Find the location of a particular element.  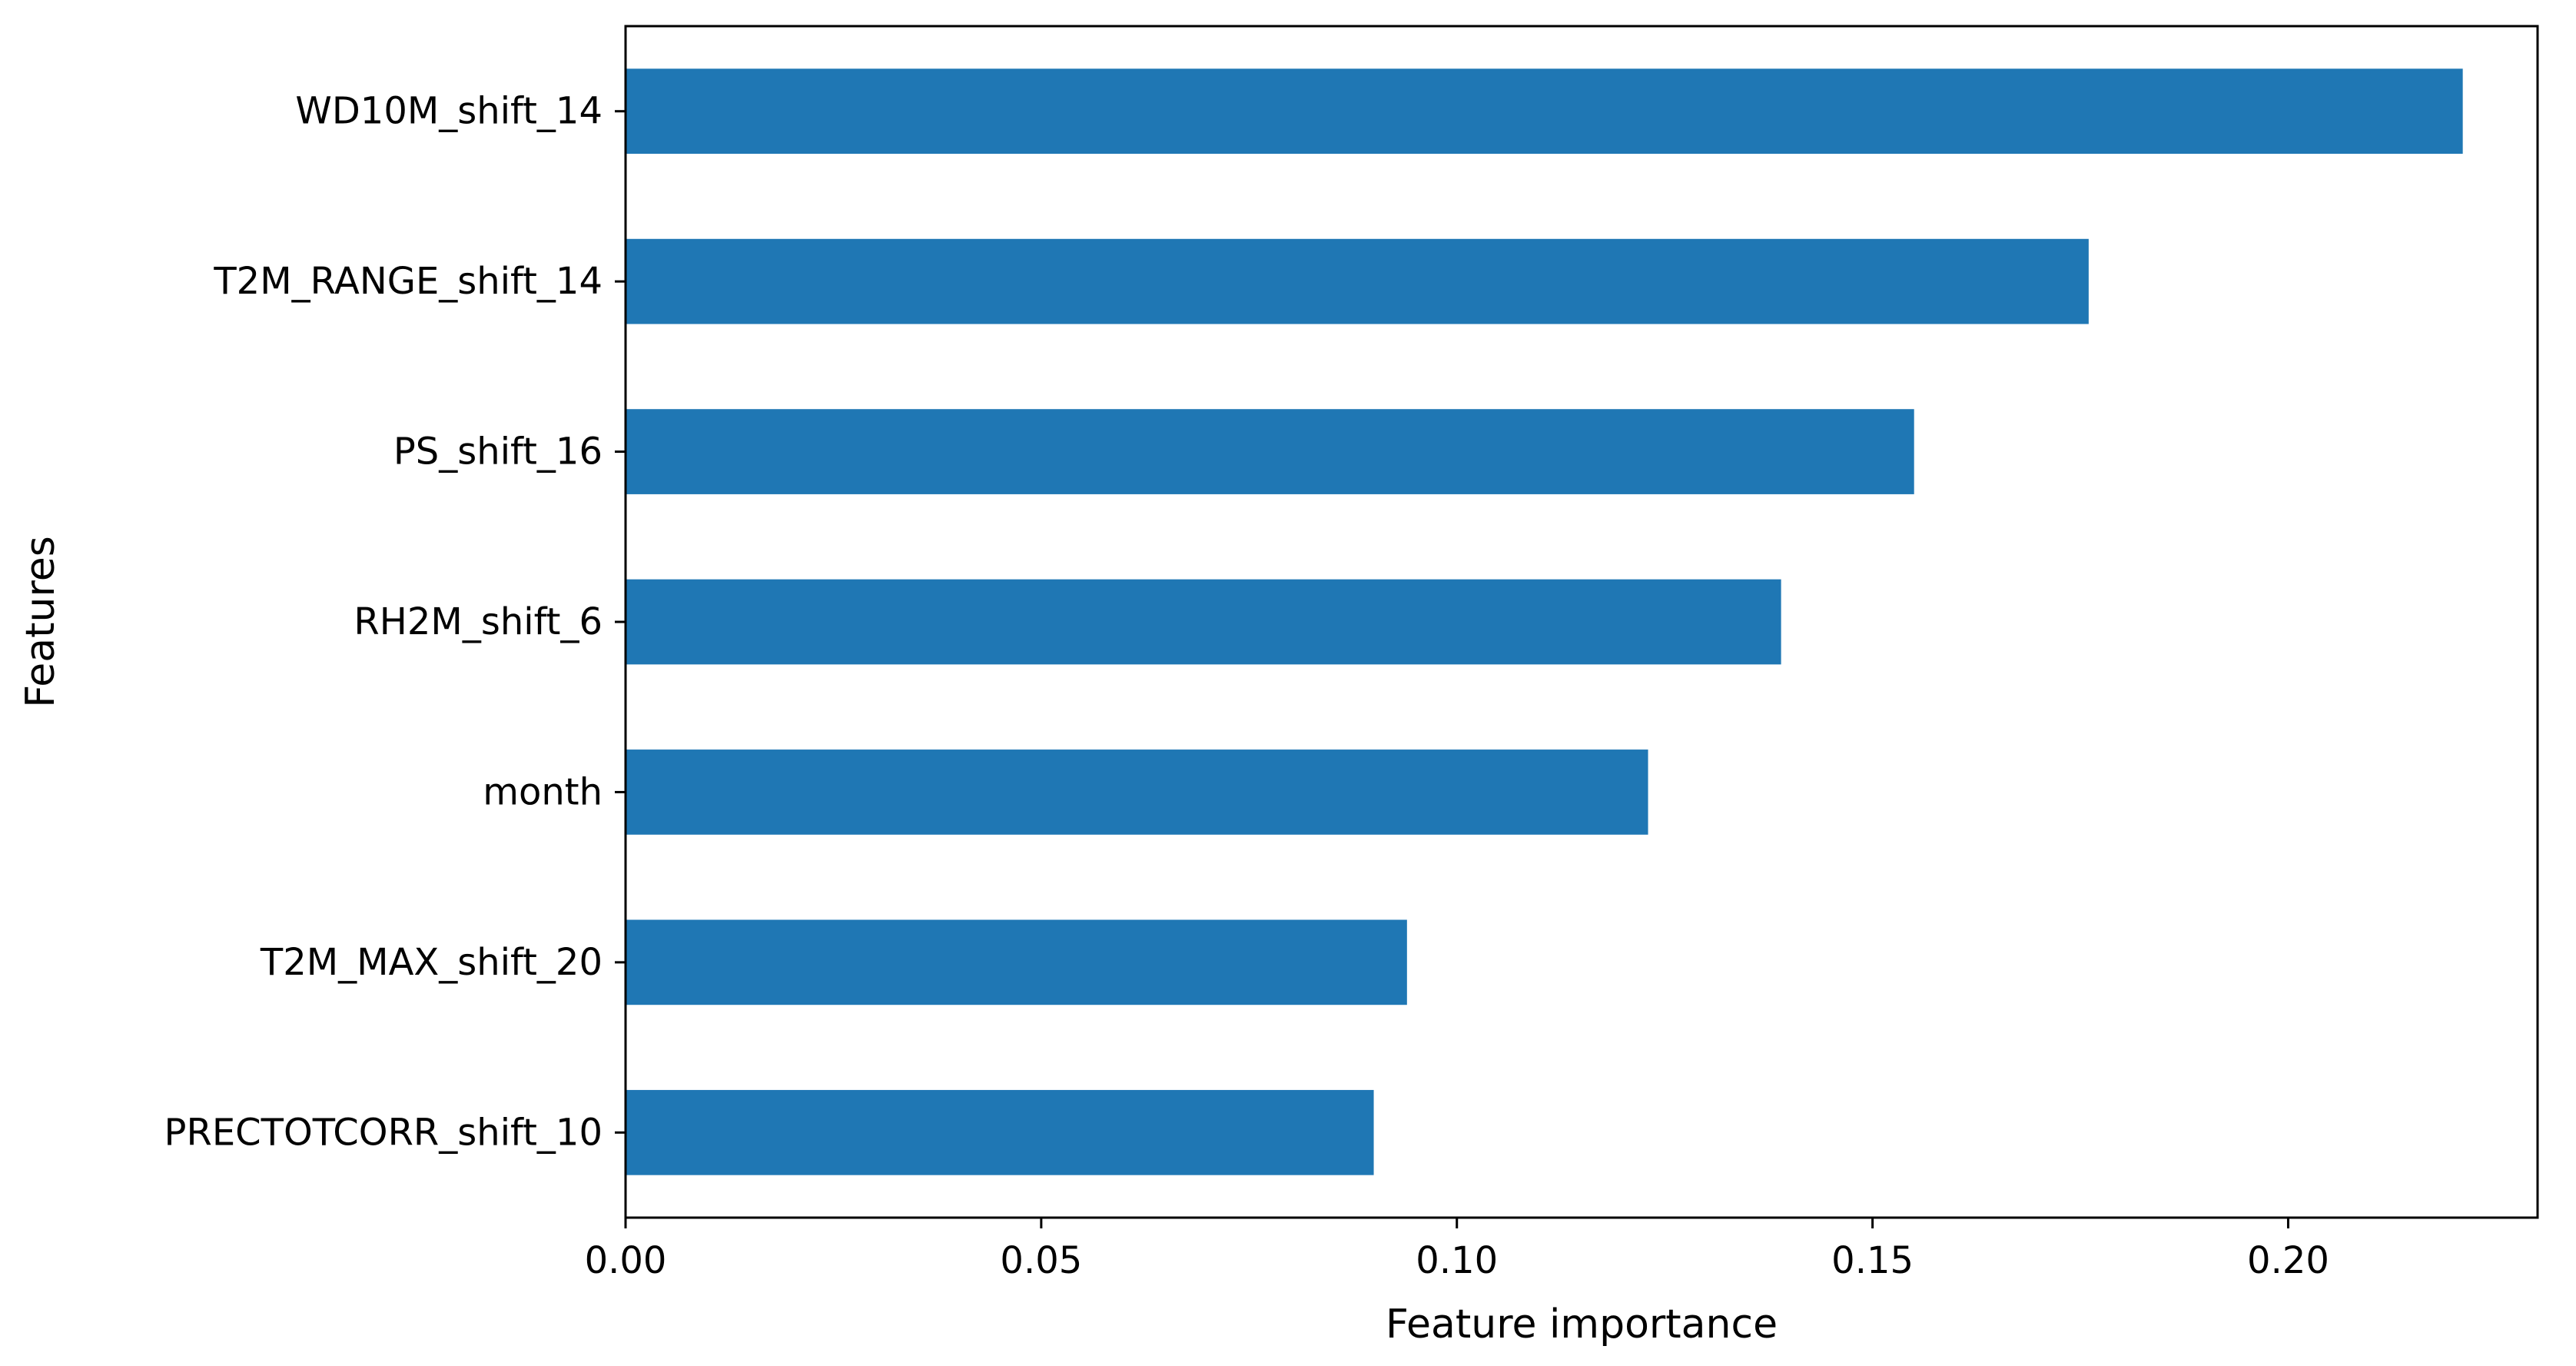

x-tick-label: 0.15 is located at coordinates (1872, 1260).